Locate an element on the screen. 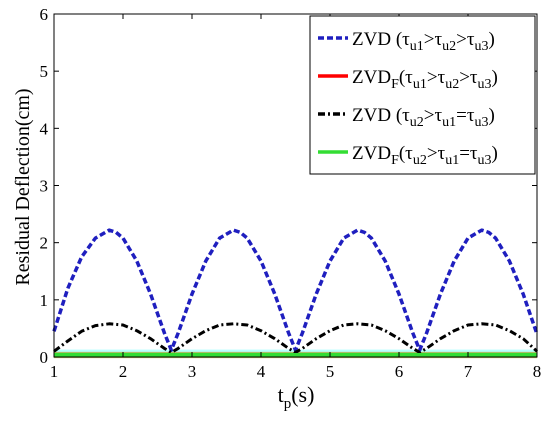 Image resolution: width=550 pixels, height=422 pixels. legend-entry-3: ZVD (τu2>τu1=τu3) is located at coordinates (423, 117).